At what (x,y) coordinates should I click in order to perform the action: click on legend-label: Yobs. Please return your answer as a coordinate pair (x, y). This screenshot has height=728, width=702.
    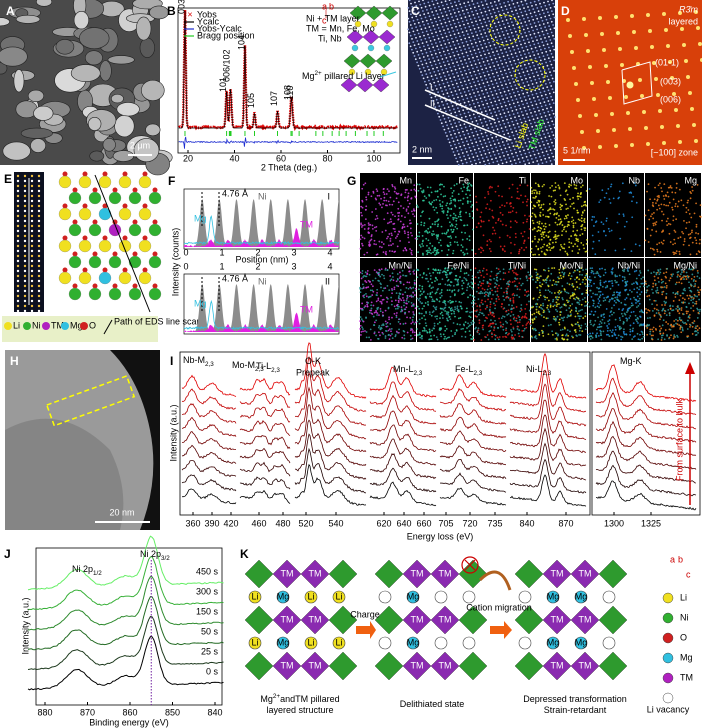
    Looking at the image, I should click on (207, 14).